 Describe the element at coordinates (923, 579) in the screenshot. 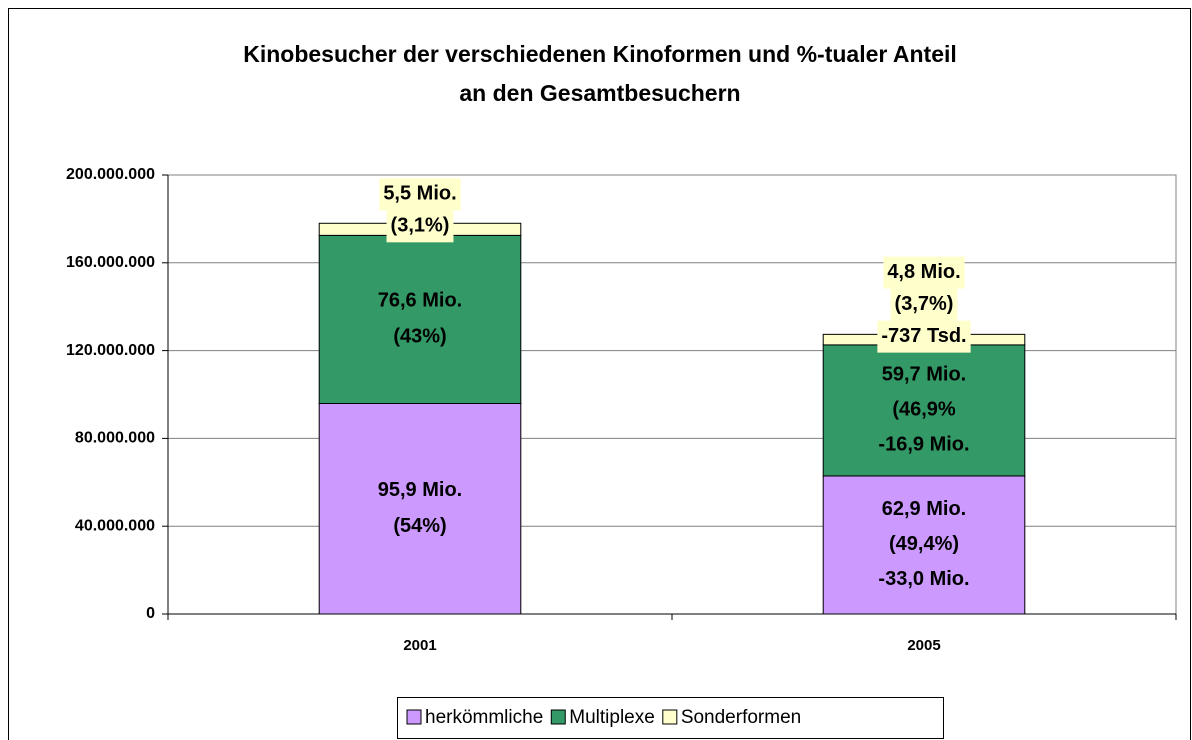

I see `data-label: -33,0 Mio.` at that location.